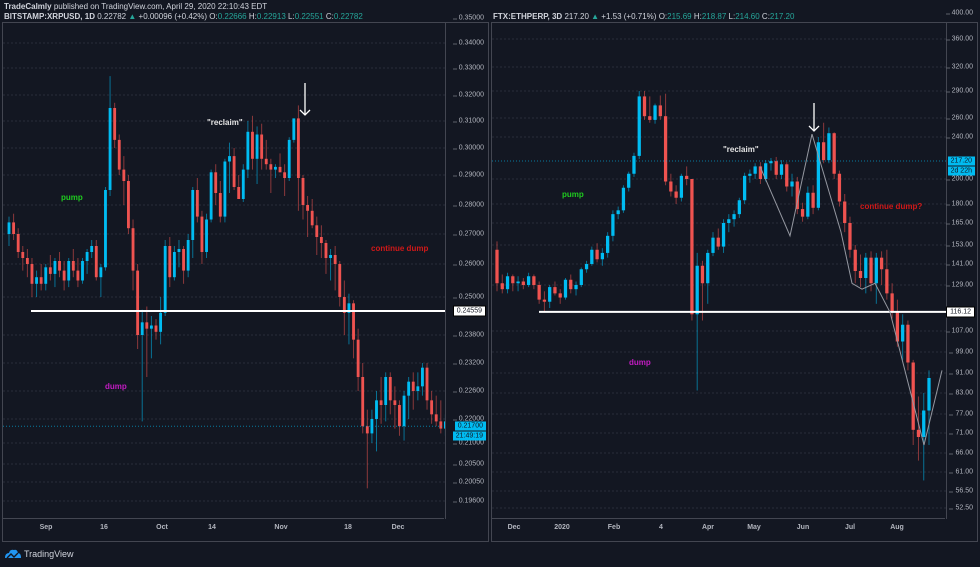  What do you see at coordinates (468, 335) in the screenshot?
I see `y-tick-label: 0.23800` at bounding box center [468, 335].